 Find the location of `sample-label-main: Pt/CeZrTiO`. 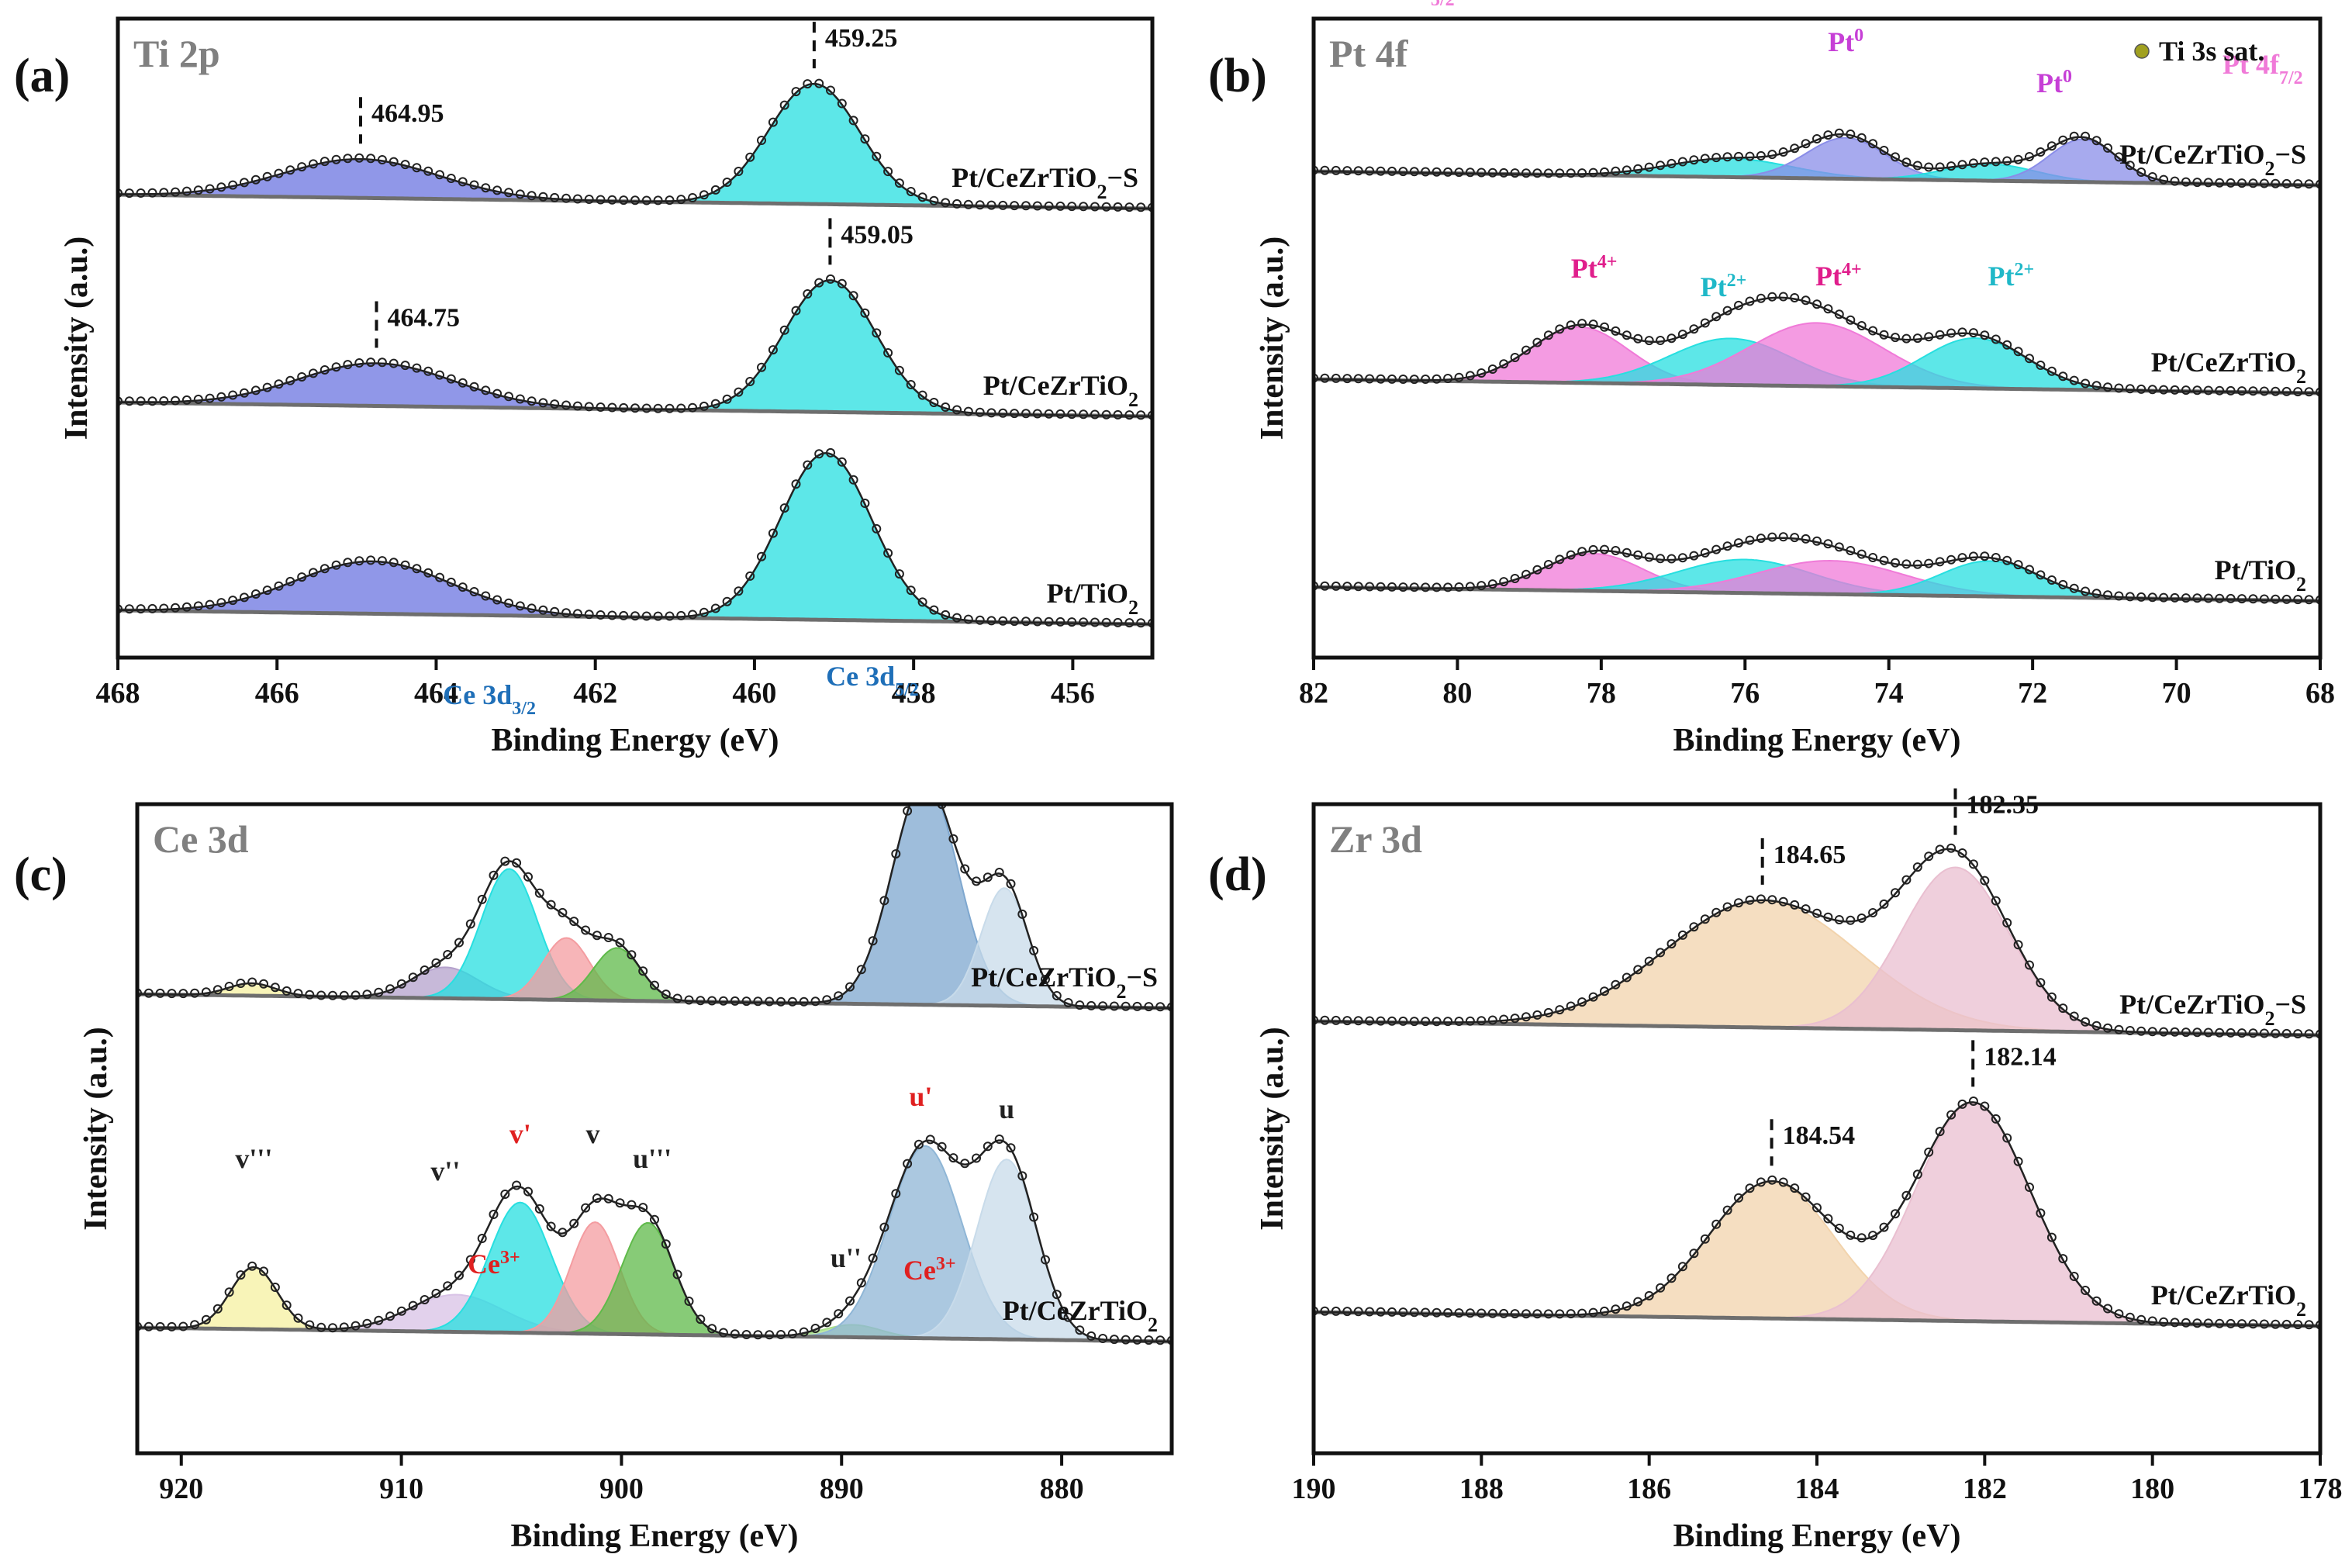

sample-label-main: Pt/CeZrTiO is located at coordinates (2223, 1295).